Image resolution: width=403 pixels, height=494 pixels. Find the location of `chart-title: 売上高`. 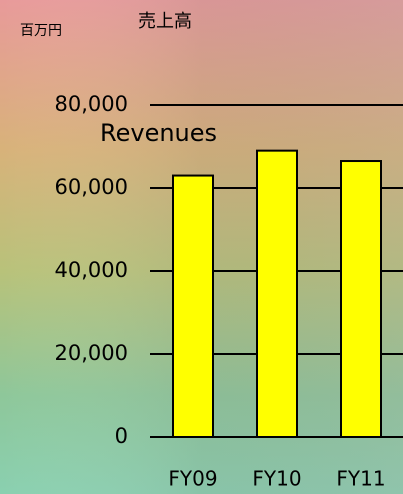

chart-title: 売上高 is located at coordinates (165, 21).